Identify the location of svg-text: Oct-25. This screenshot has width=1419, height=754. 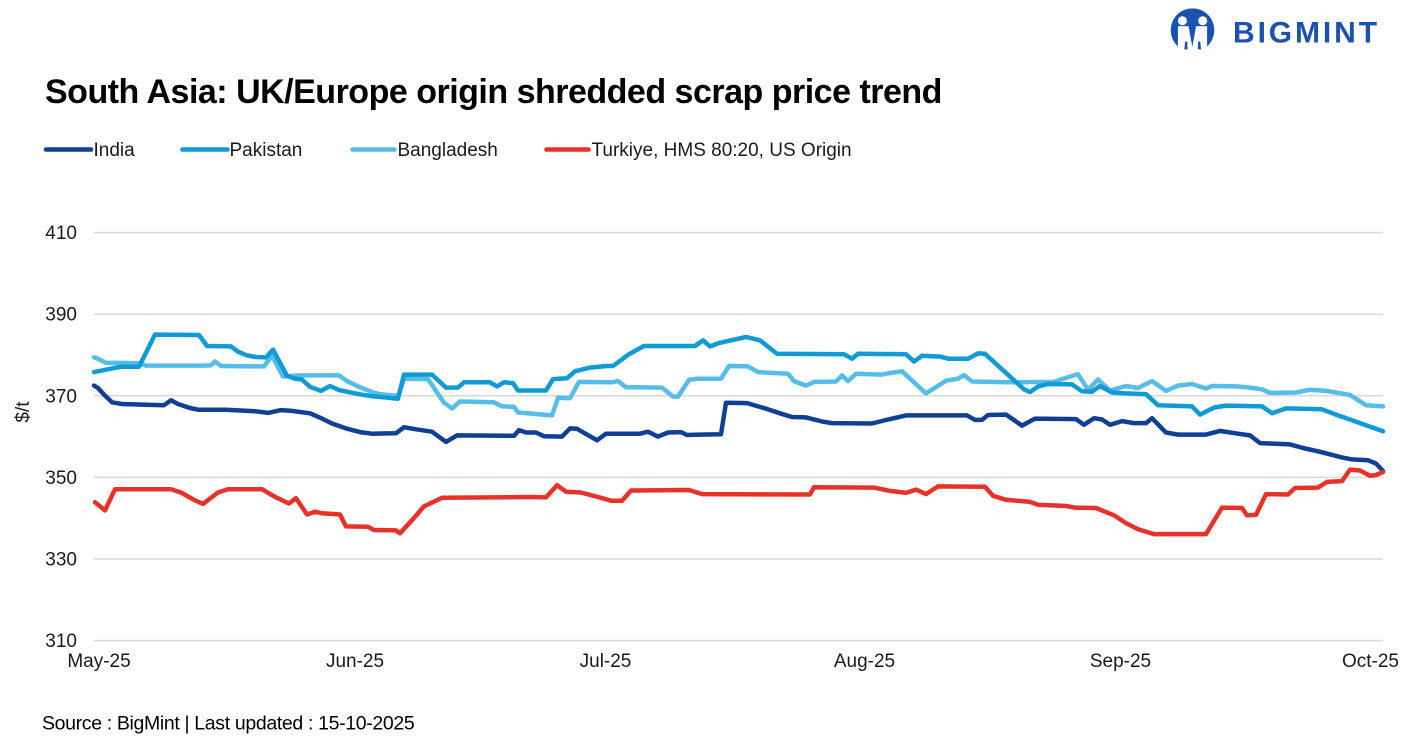
(1370, 661).